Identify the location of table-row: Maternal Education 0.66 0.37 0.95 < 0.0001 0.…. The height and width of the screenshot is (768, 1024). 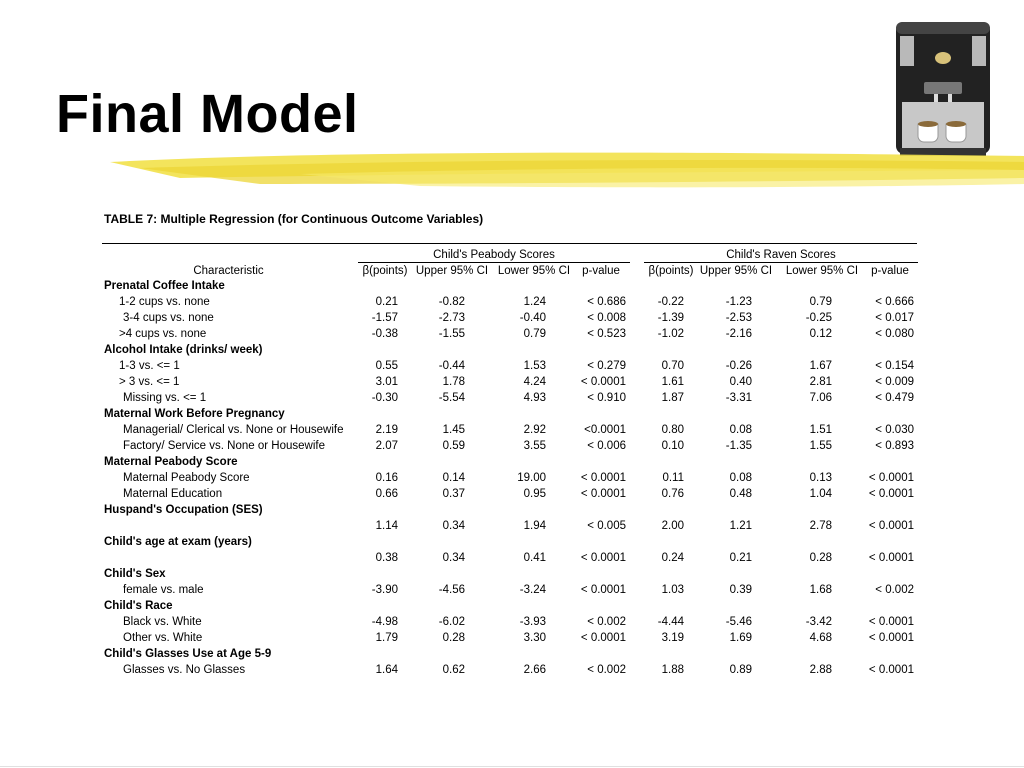
(509, 494).